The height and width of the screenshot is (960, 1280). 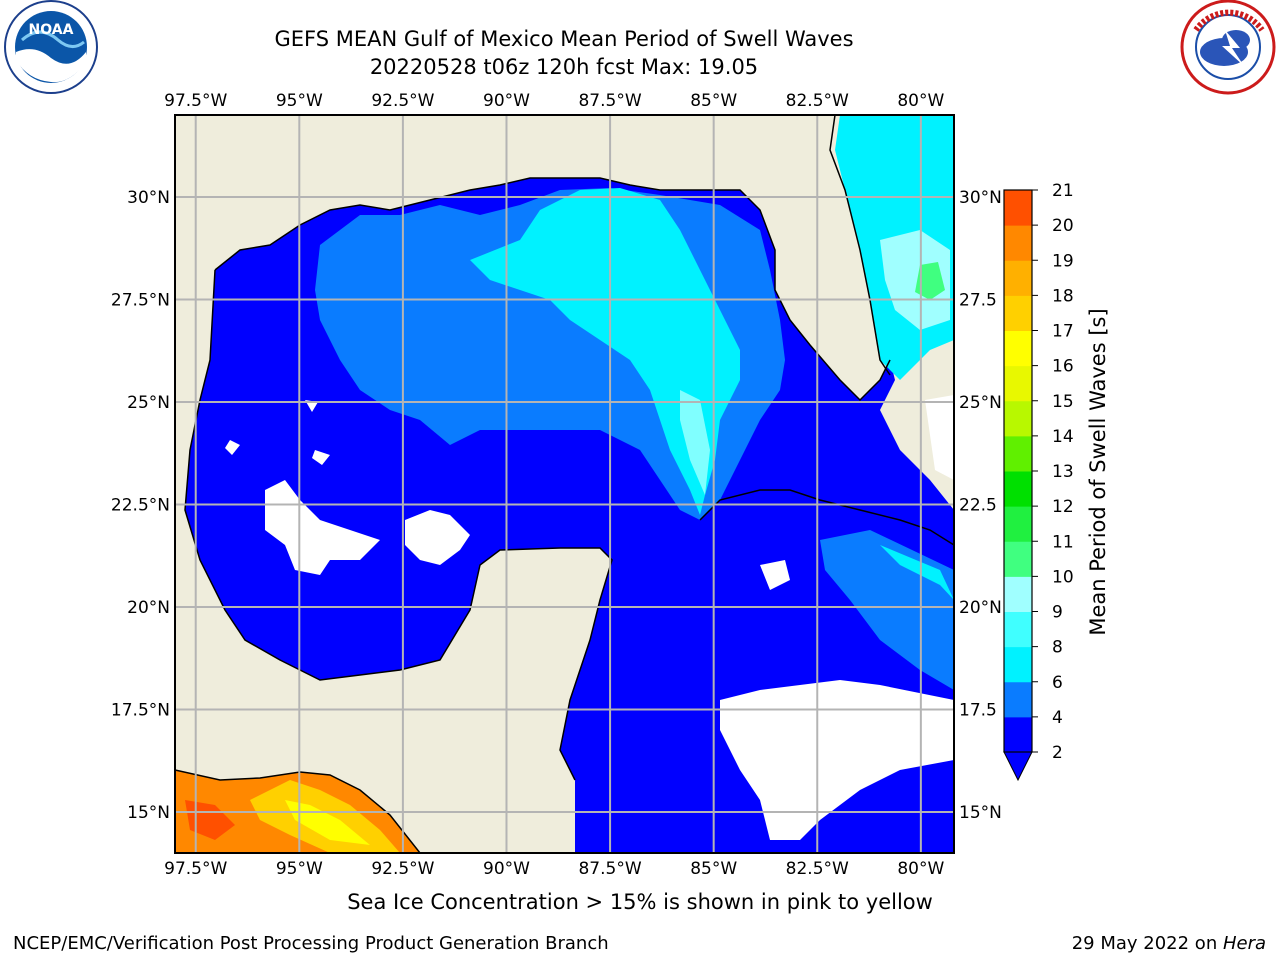 I want to click on noaa-logo-icon: NOAA, so click(x=51, y=47).